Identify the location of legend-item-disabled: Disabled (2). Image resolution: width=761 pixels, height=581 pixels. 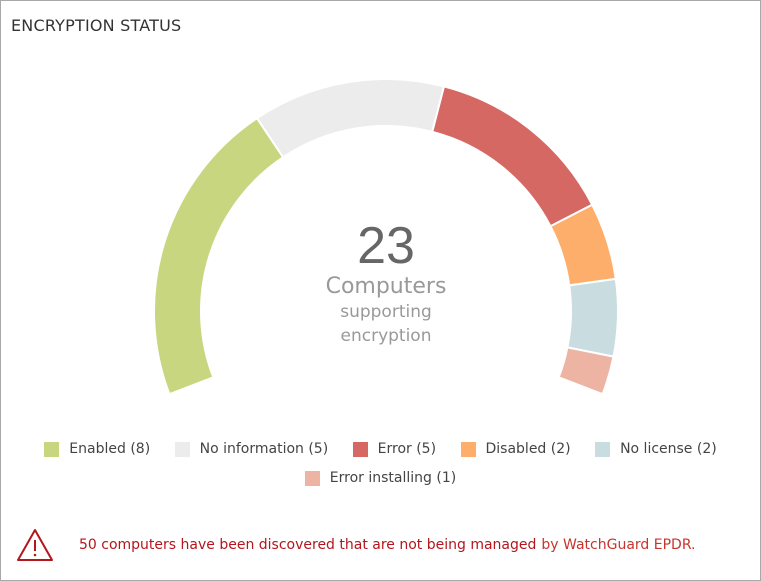
(515, 449).